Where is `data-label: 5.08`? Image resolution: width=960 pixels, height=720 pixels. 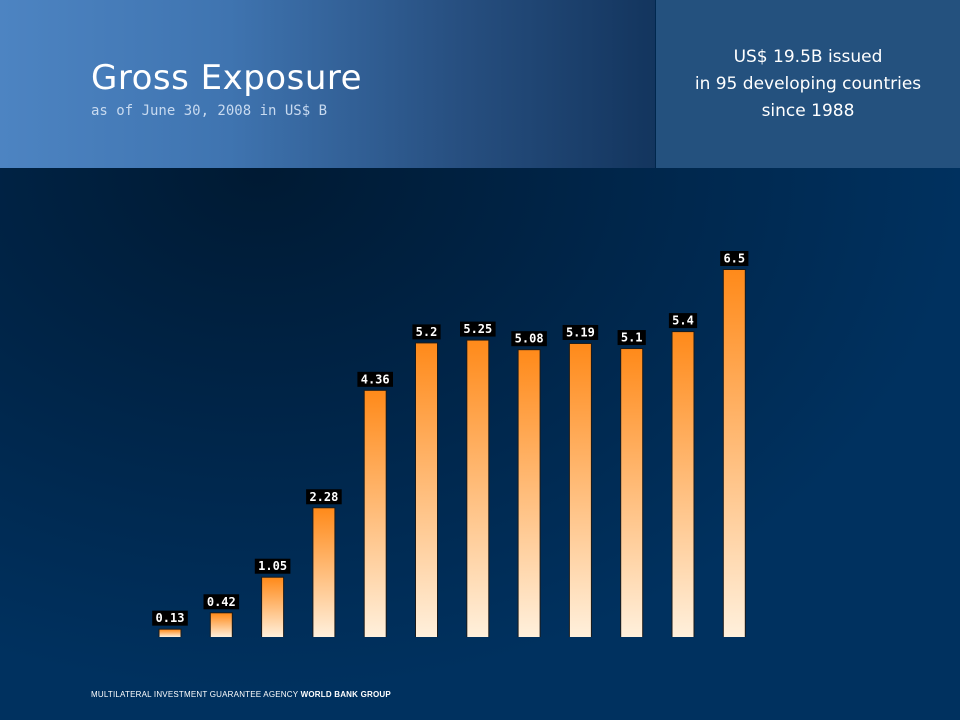
data-label: 5.08 is located at coordinates (529, 339).